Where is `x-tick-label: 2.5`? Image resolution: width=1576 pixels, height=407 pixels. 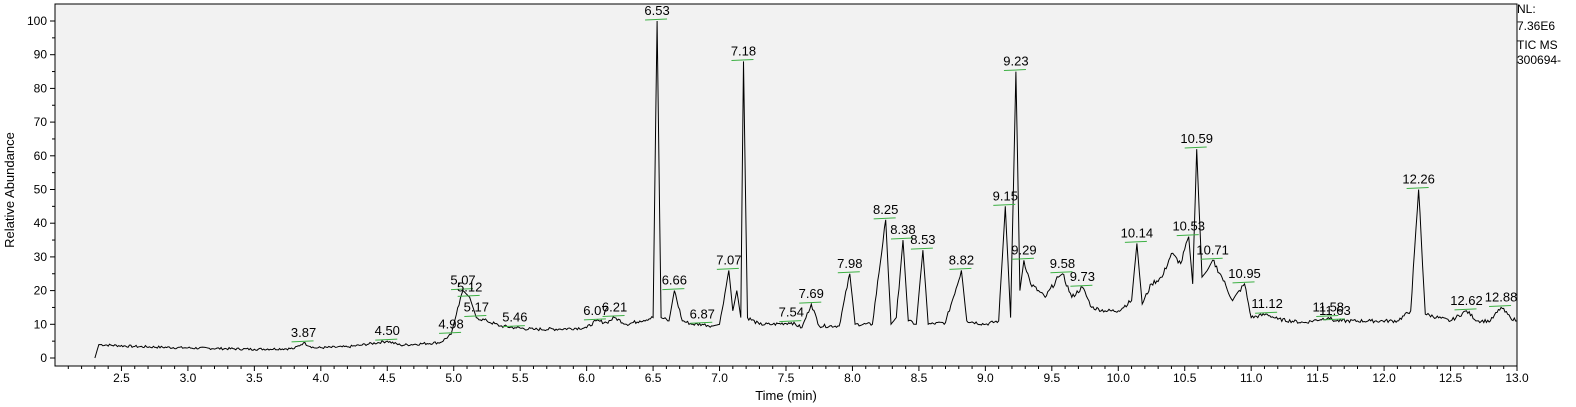
x-tick-label: 2.5 is located at coordinates (121, 378).